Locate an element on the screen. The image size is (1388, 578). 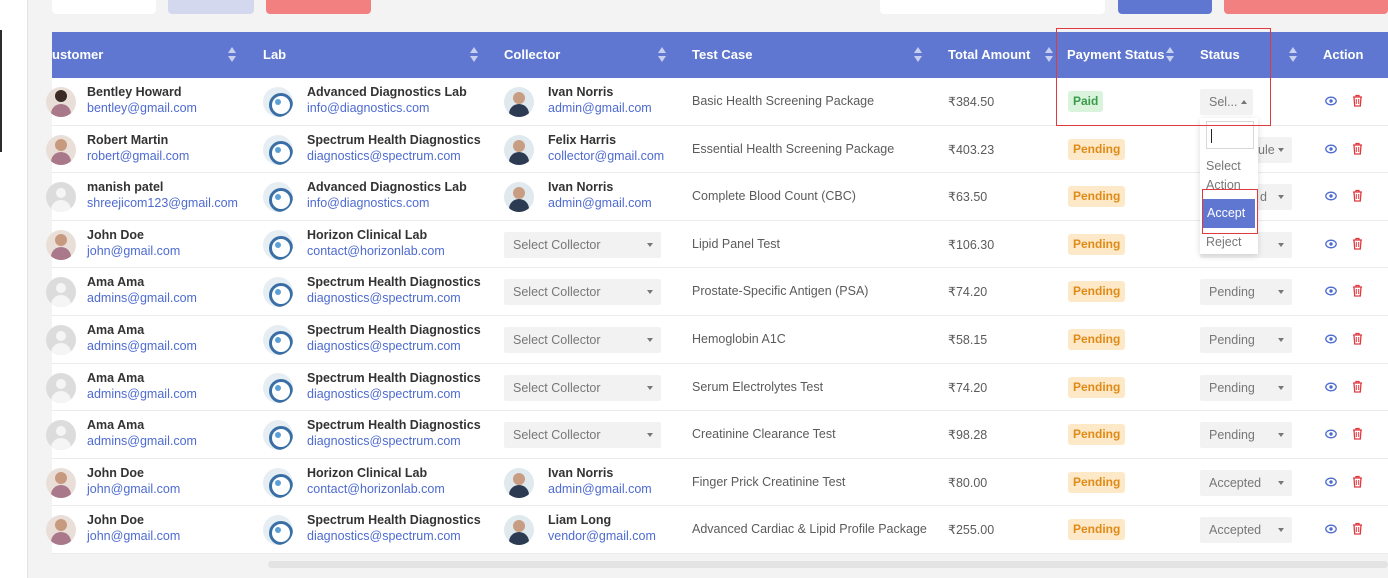
column-test-case: Test Case is located at coordinates (722, 54).